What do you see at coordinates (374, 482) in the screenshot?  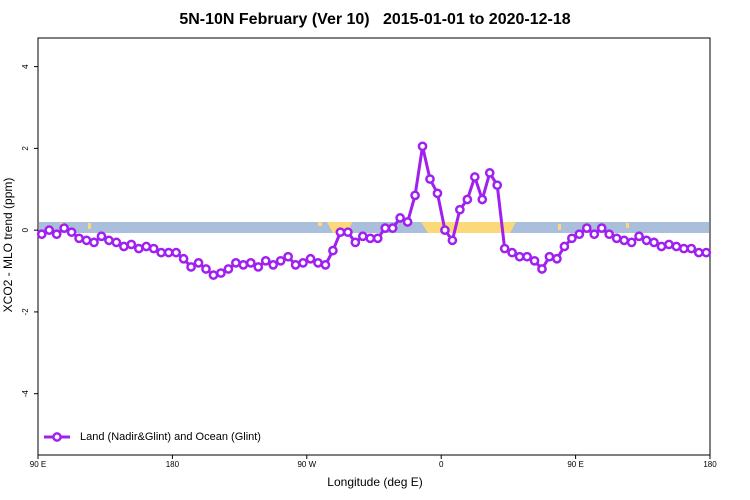 I see `x-axis-label: Longitude (deg E)` at bounding box center [374, 482].